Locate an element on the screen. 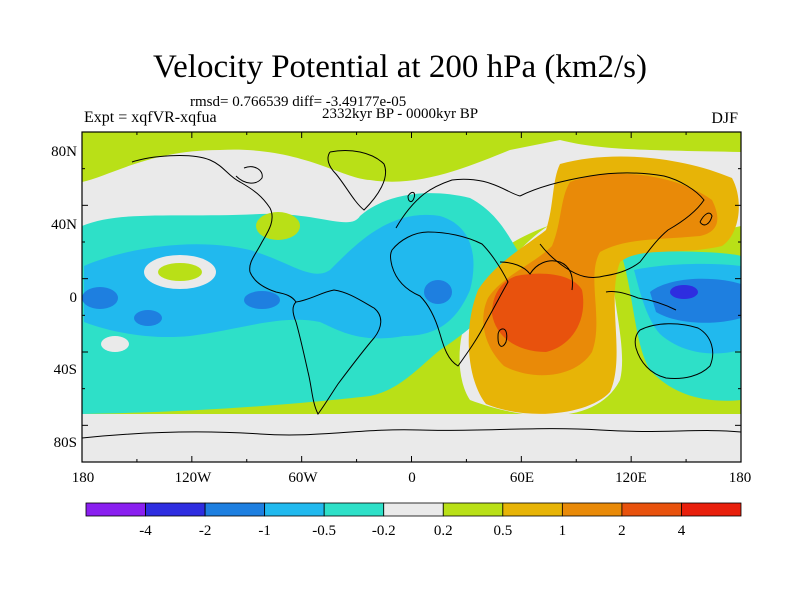 This screenshot has width=800, height=600. period-label: 2332kyr BP - 0000kyr BP is located at coordinates (400, 114).